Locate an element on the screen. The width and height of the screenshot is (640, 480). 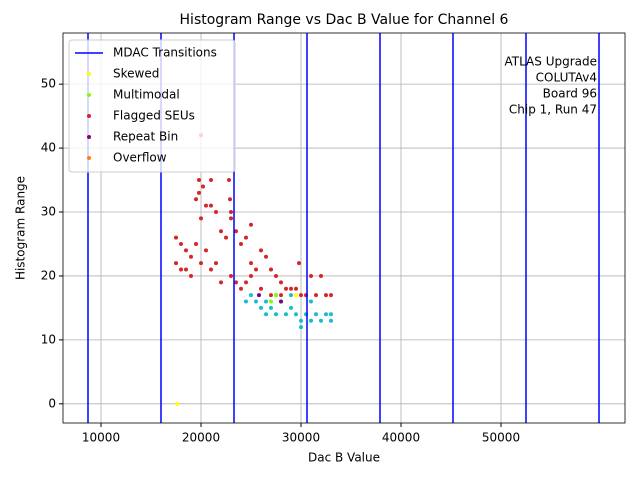
annotation: COLUTAv4 is located at coordinates (566, 78).